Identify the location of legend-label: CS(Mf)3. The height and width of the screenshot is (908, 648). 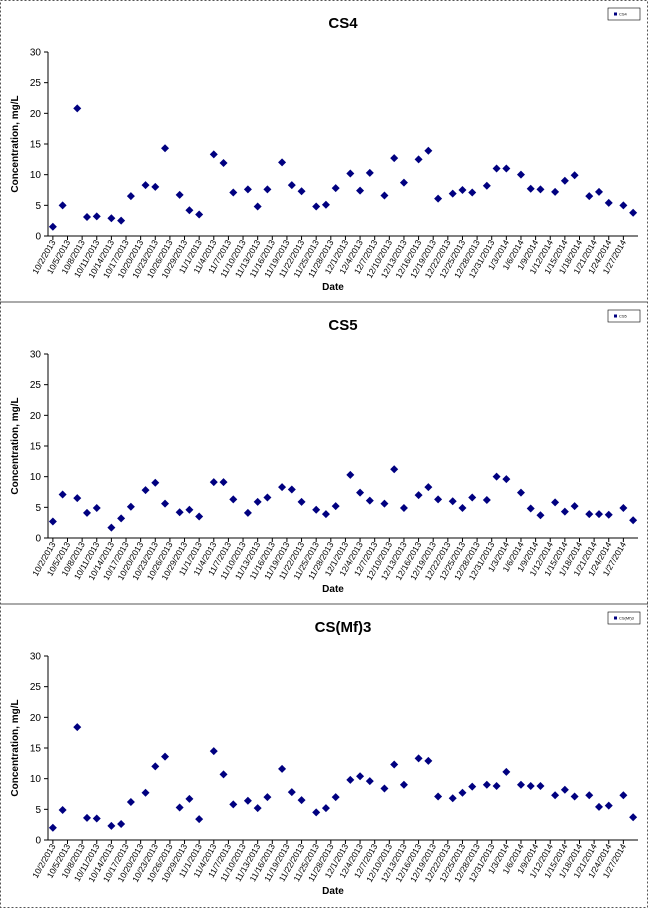
(627, 618).